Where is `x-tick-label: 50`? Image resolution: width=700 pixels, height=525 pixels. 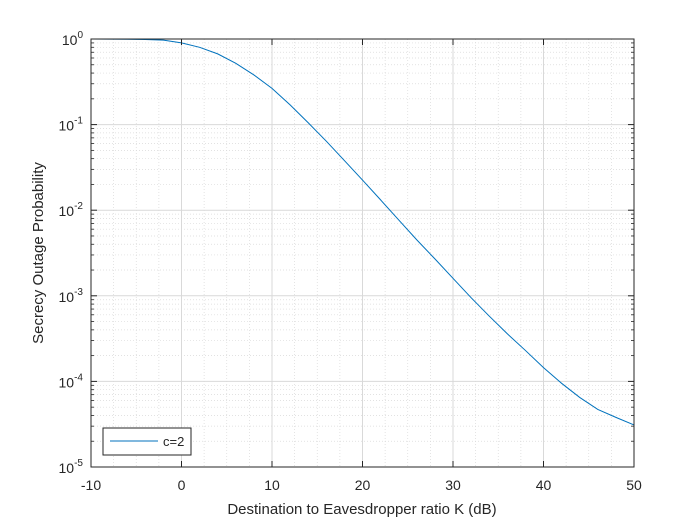
x-tick-label: 50 is located at coordinates (634, 485).